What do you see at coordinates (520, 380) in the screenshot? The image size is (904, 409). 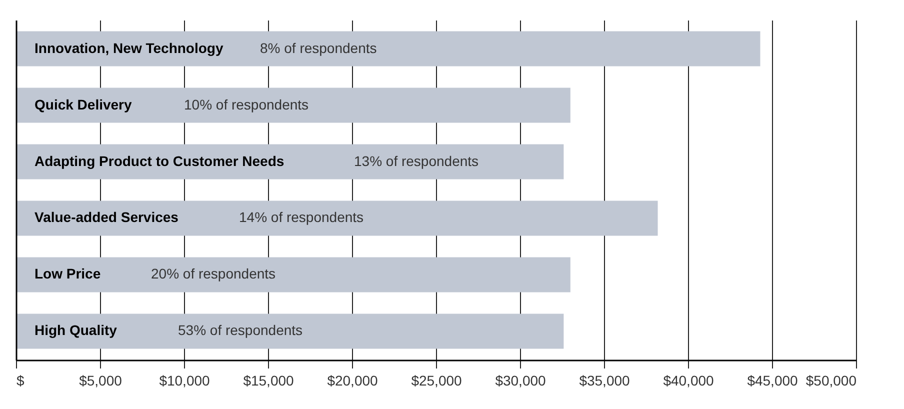 I see `x-tick-label: $30,000` at bounding box center [520, 380].